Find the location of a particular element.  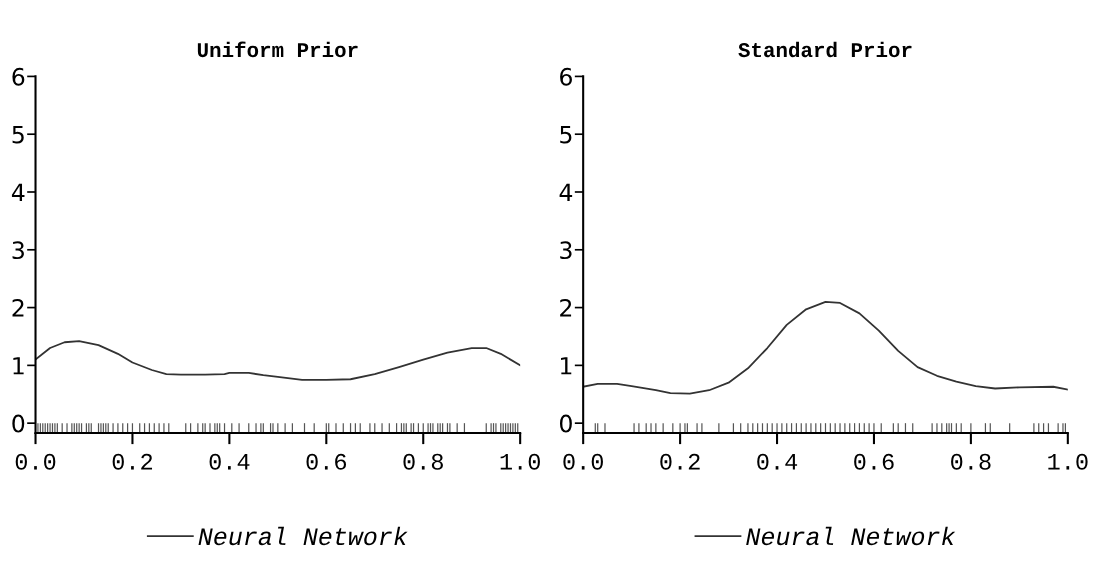

chart-title: Standard Prior is located at coordinates (825, 49).